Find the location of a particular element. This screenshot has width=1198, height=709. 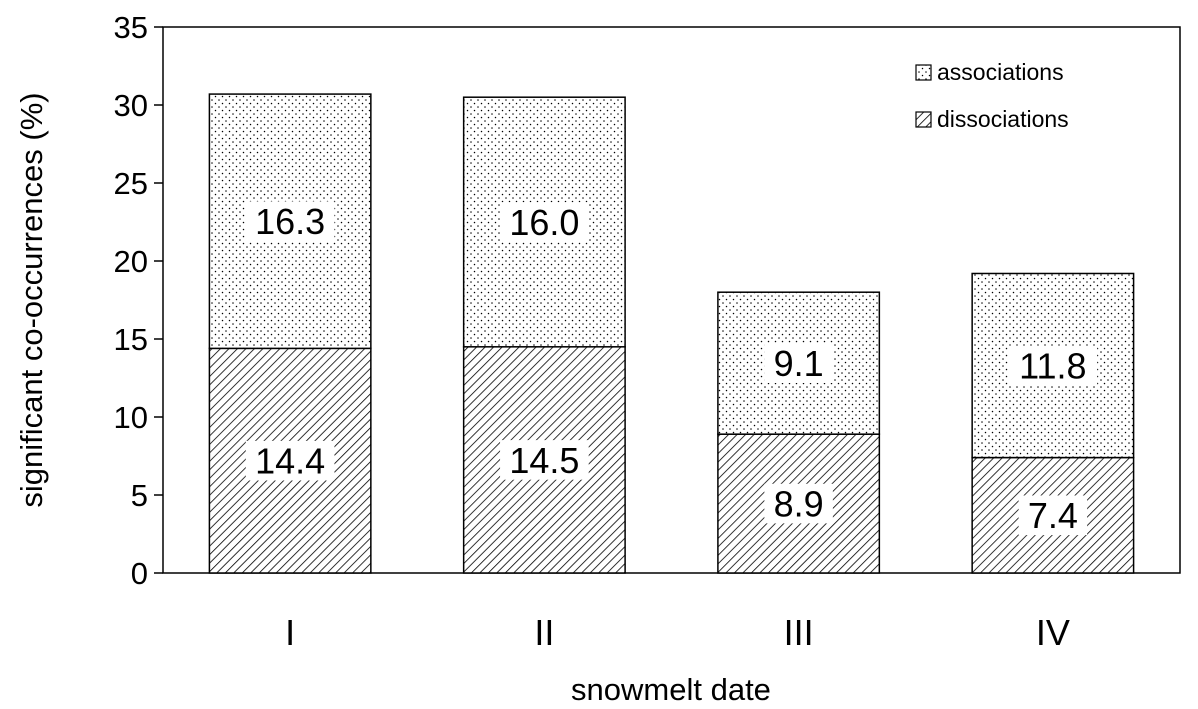

data-label-bg-associations-III is located at coordinates (798, 363).